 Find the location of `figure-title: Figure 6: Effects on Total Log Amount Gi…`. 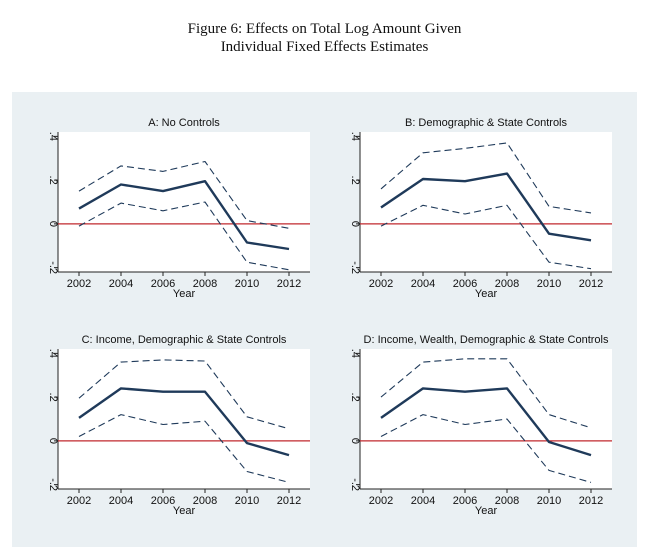

figure-title: Figure 6: Effects on Total Log Amount Gi… is located at coordinates (324, 29).